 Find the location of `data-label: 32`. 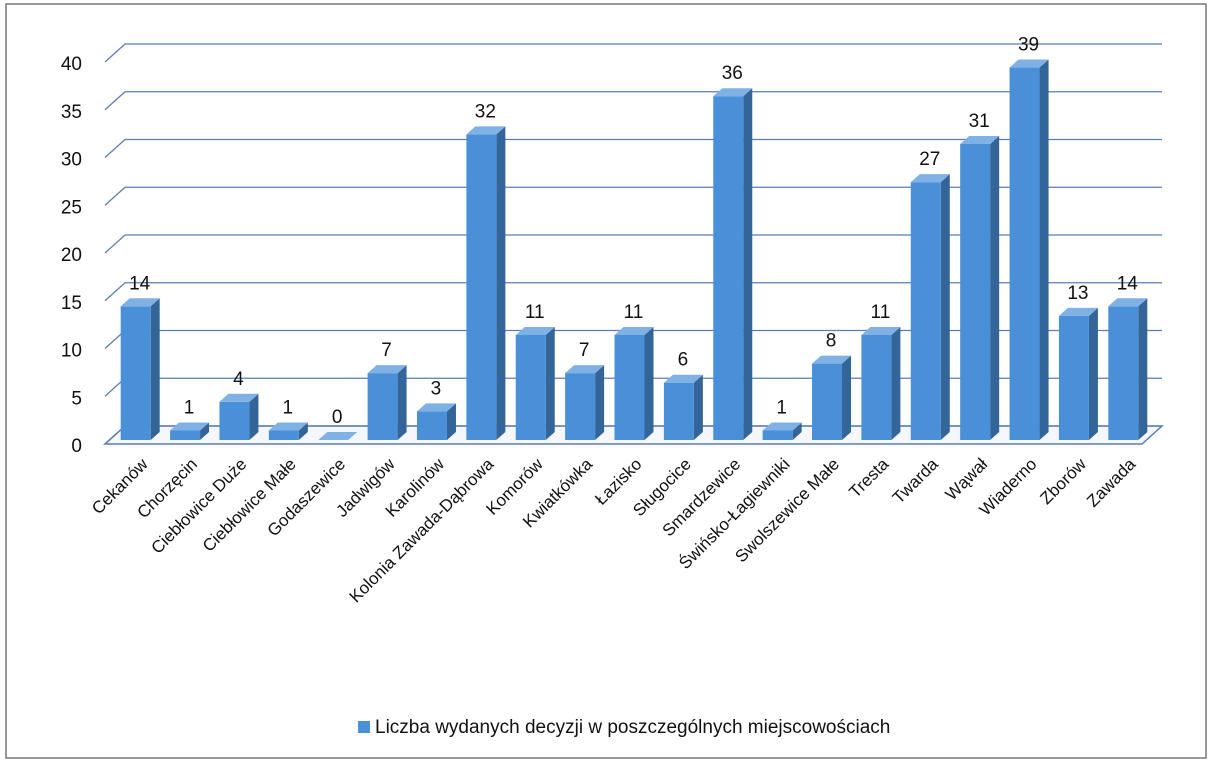

data-label: 32 is located at coordinates (485, 111).